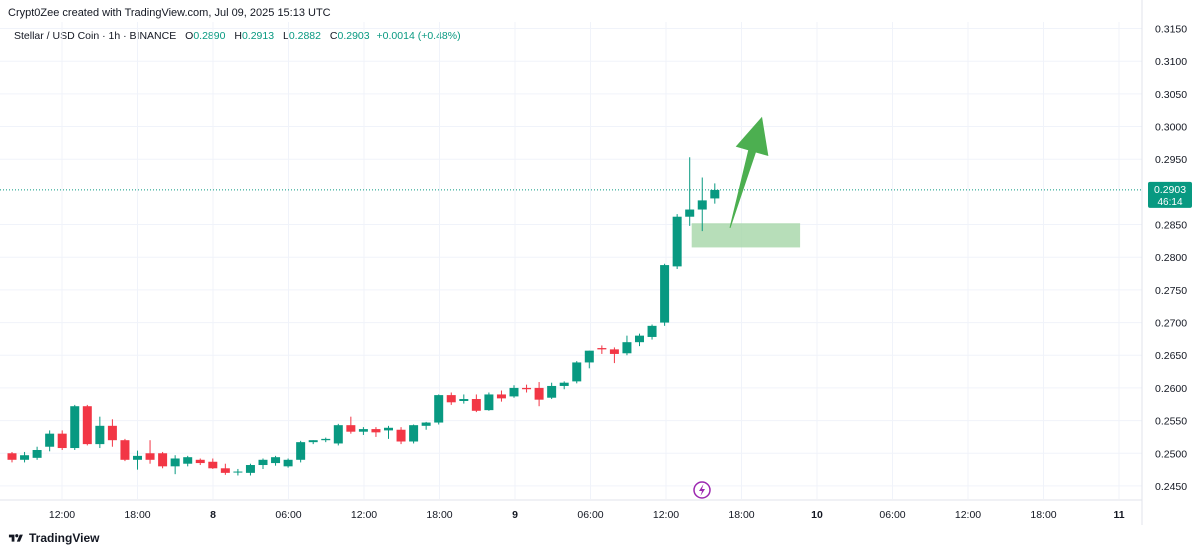 This screenshot has width=1200, height=554. I want to click on y-axis-tick-label: 0.2500, so click(1171, 454).